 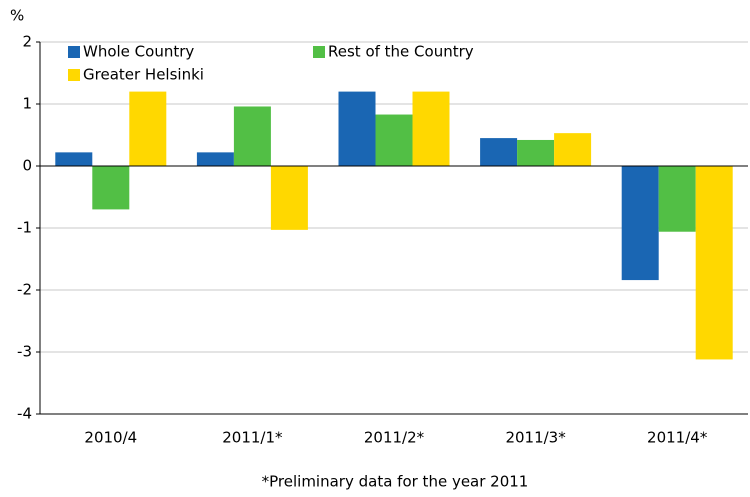 What do you see at coordinates (677, 438) in the screenshot?
I see `x-tick-label: 2011/4*` at bounding box center [677, 438].